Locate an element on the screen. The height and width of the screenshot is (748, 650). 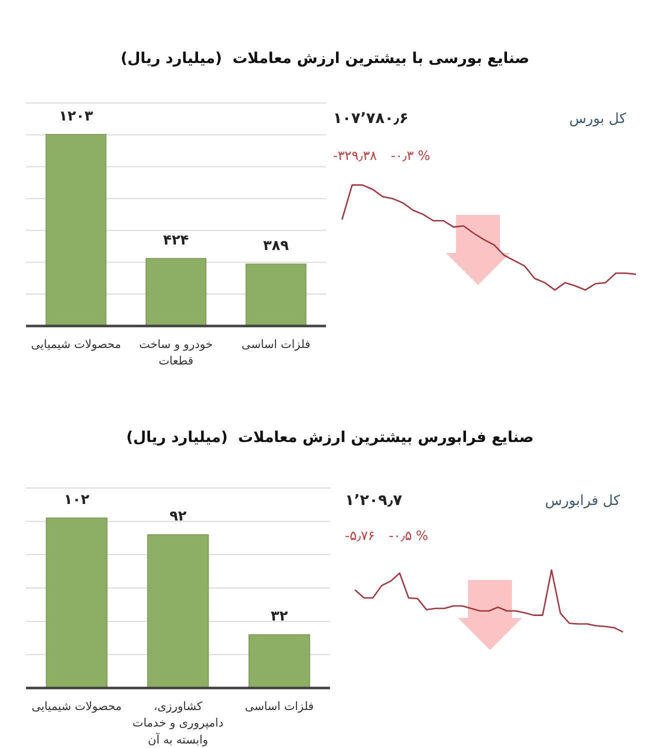
text: -۵٫۷۶ is located at coordinates (360, 536).